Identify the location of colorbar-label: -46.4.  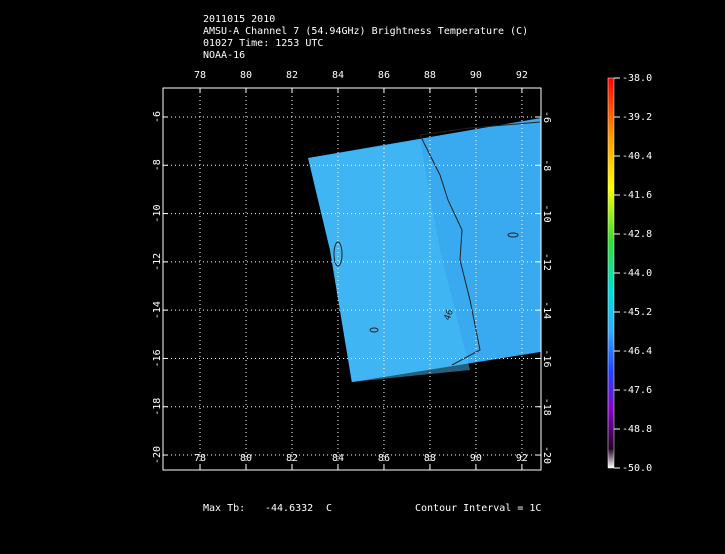
(637, 351).